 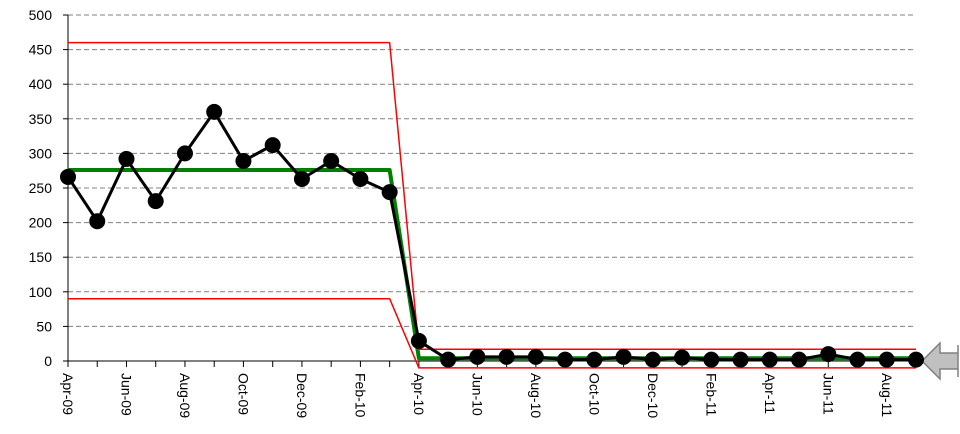 I want to click on x-tick-label: Dec-09, so click(x=302, y=395).